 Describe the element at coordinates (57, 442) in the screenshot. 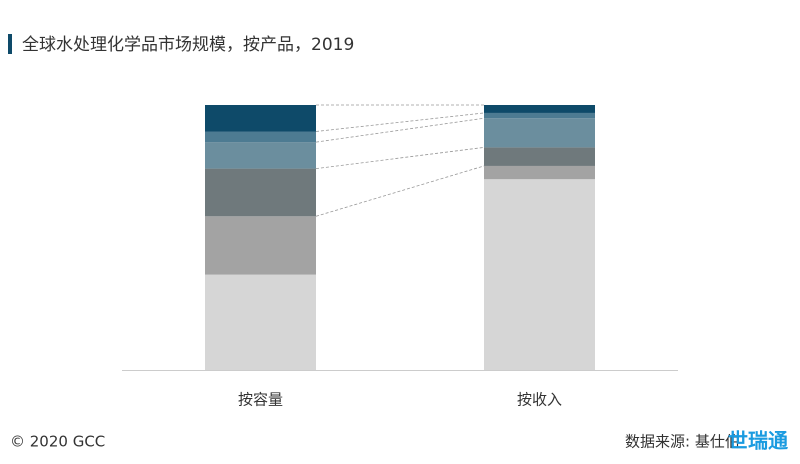

I see `copyright: © 2020 GCC` at that location.